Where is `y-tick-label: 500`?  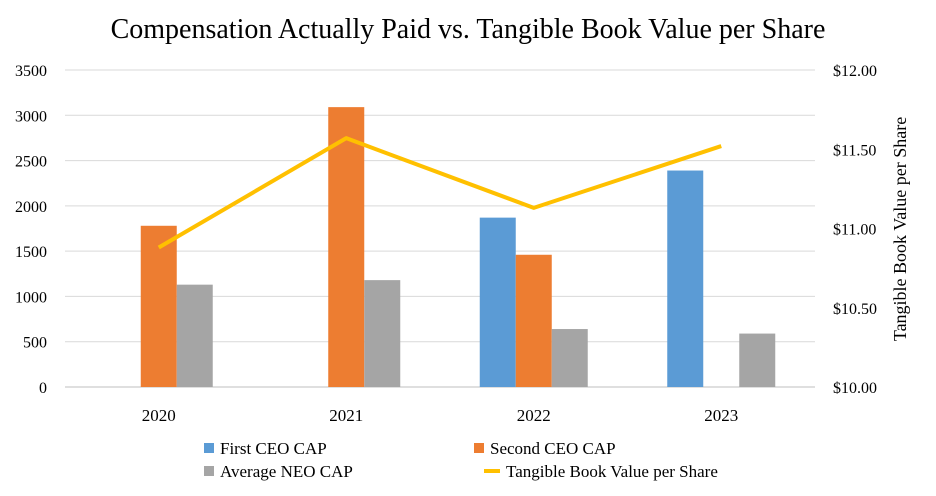 y-tick-label: 500 is located at coordinates (35, 343).